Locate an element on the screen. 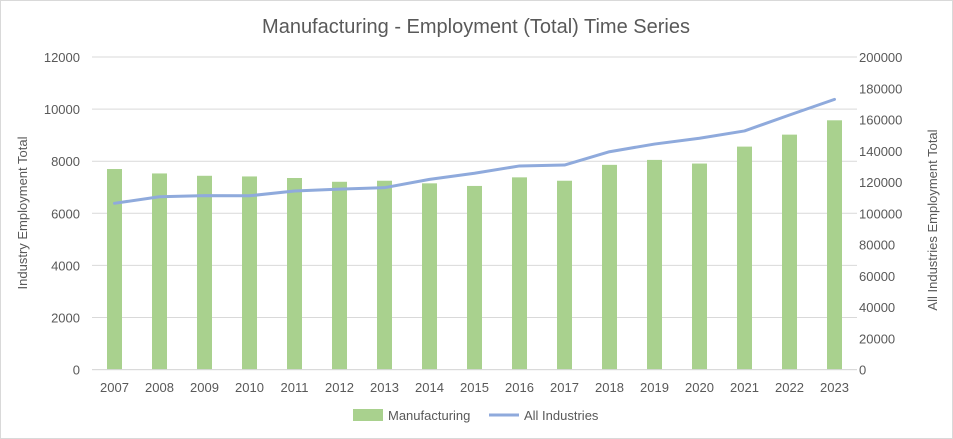 Image resolution: width=953 pixels, height=439 pixels. bar-manufacturing-2018 is located at coordinates (609, 267).